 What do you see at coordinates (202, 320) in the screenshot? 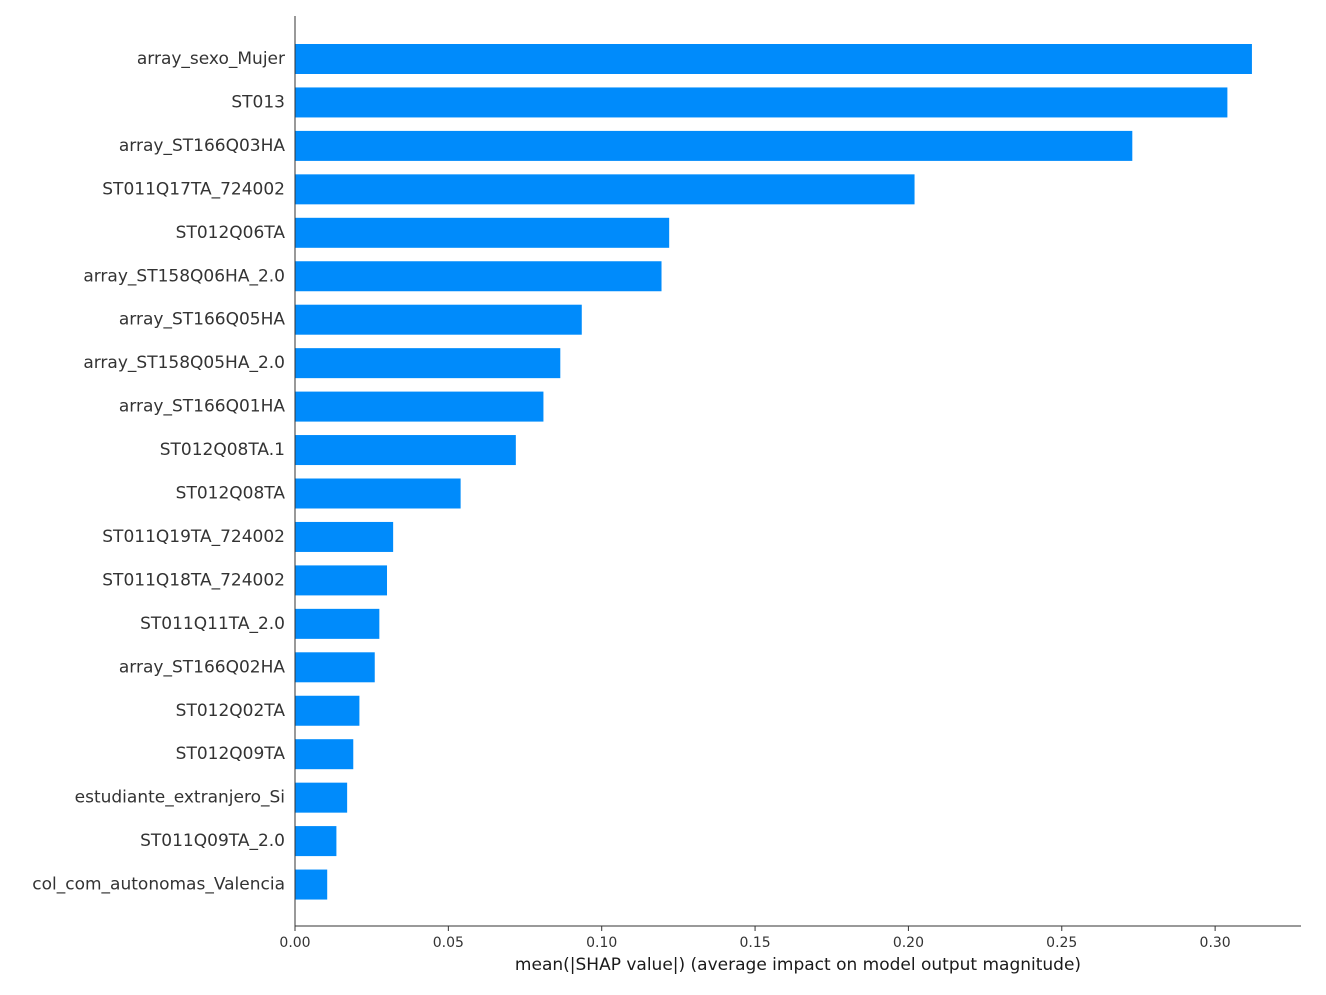
I see `category-label: array_ST166Q05HA` at bounding box center [202, 320].